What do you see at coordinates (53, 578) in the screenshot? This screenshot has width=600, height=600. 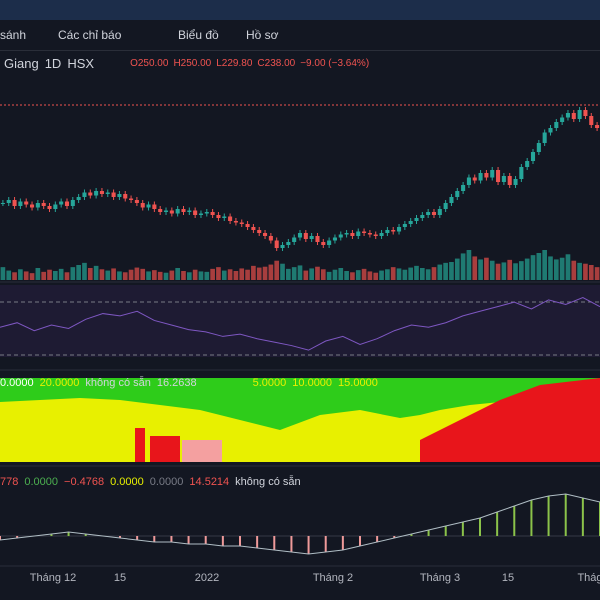 I see `time-label: Tháng 12` at bounding box center [53, 578].